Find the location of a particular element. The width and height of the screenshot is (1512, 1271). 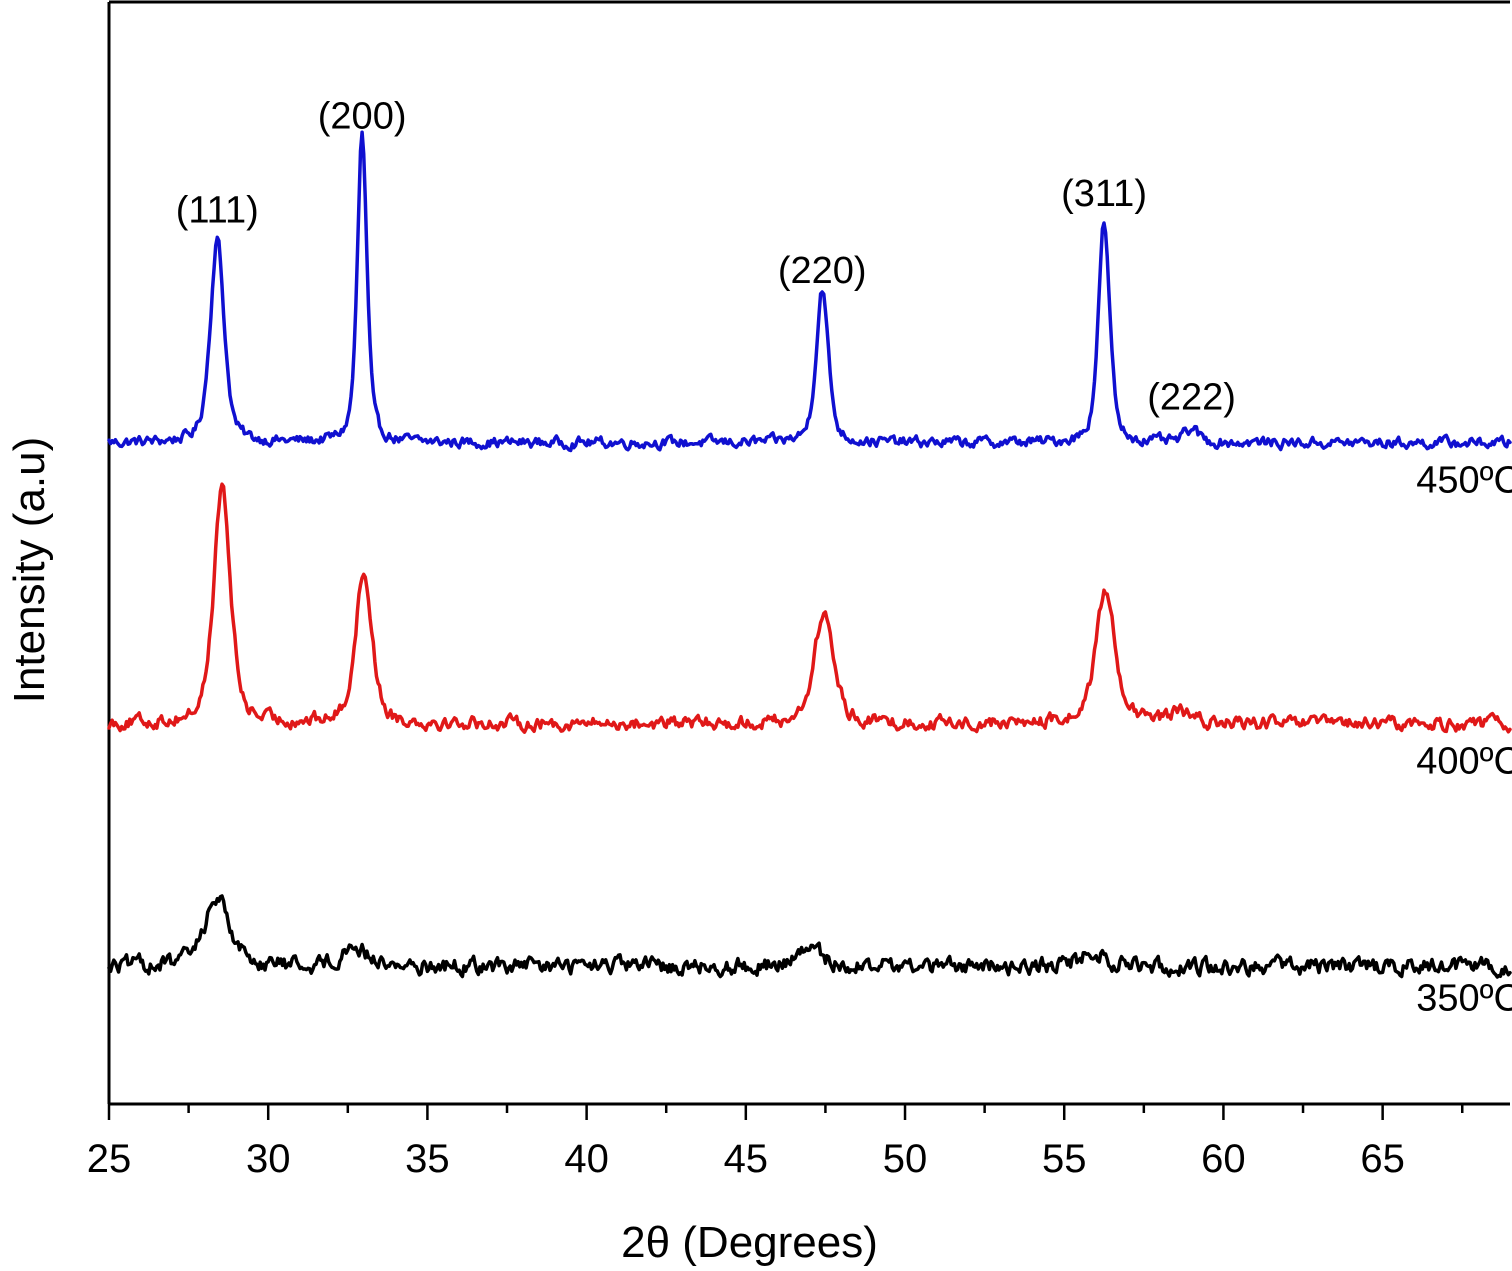

x-tick-label: 60 is located at coordinates (1223, 1159).